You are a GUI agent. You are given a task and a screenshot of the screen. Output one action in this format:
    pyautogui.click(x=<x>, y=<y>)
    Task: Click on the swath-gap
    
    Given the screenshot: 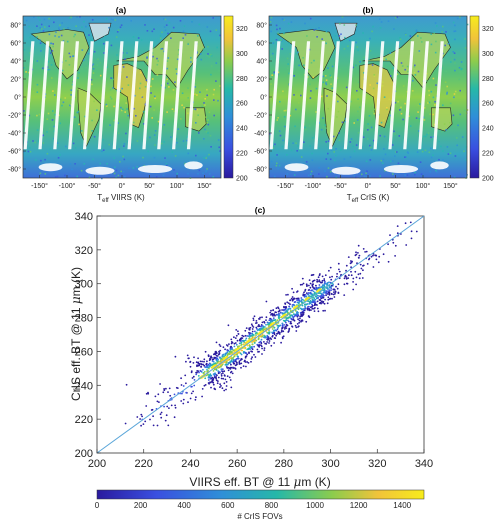 What is the action you would take?
    pyautogui.click(x=177, y=95)
    